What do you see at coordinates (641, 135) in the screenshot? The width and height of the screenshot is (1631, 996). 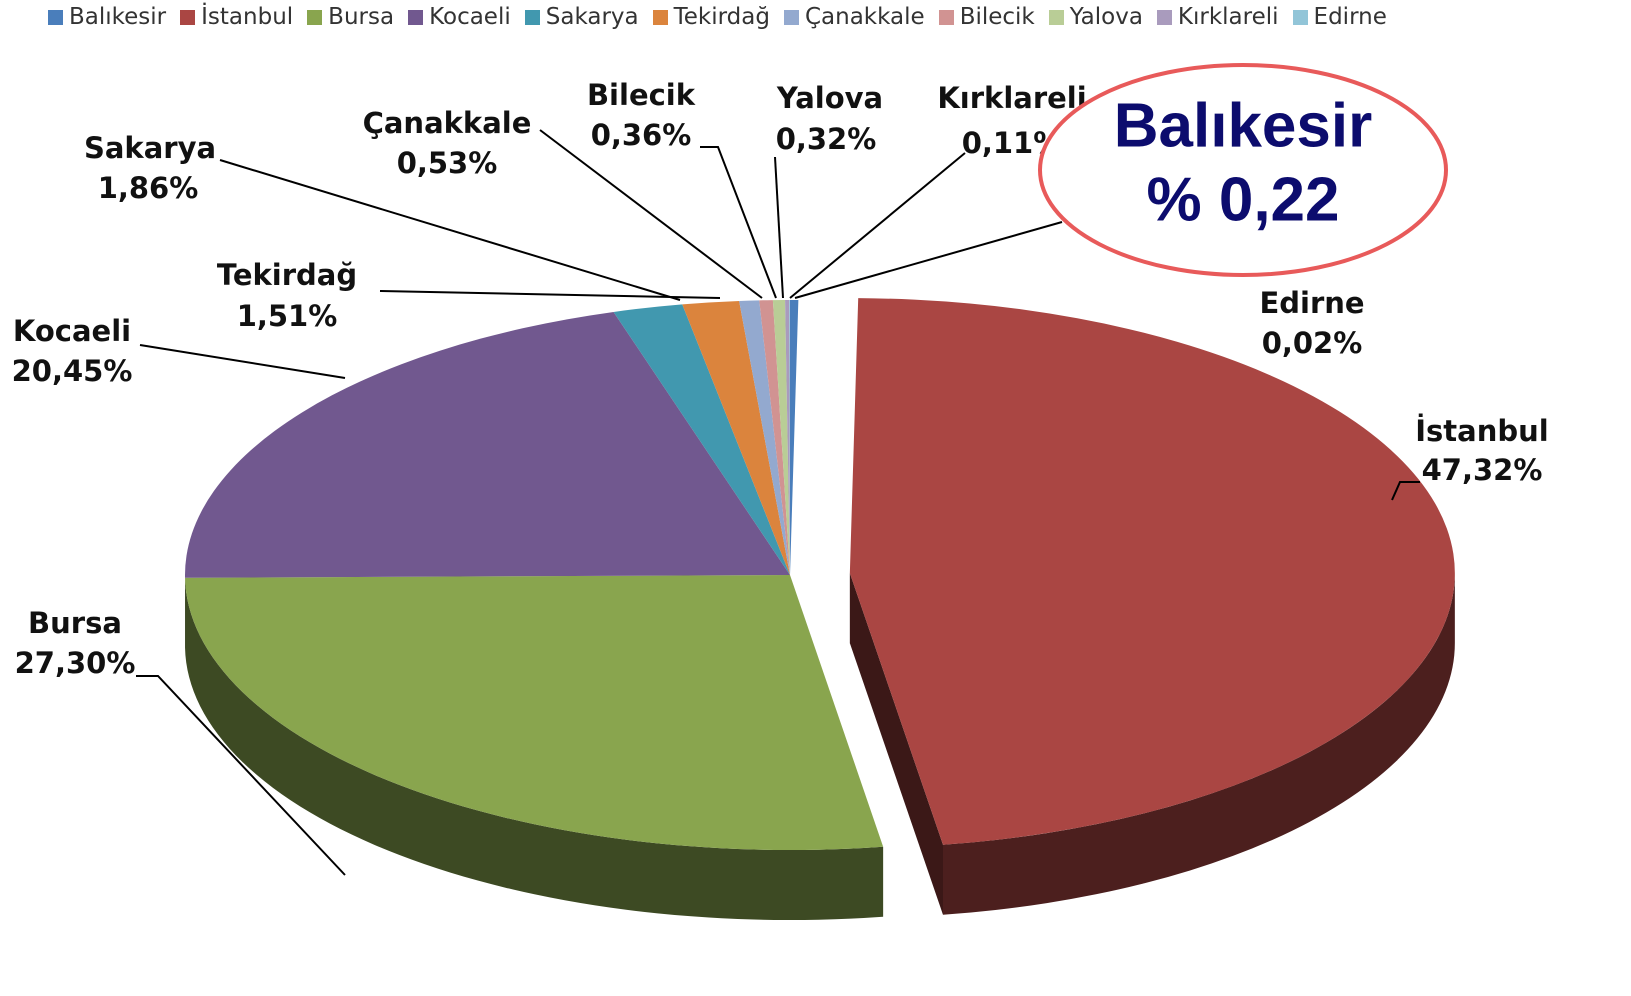 I see `data-label: 0,36%` at bounding box center [641, 135].